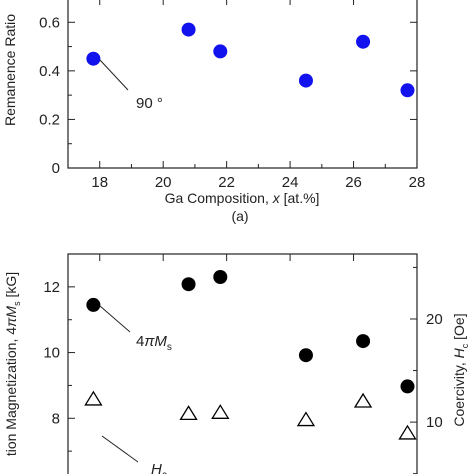  What do you see at coordinates (290, 182) in the screenshot?
I see `x-tick-label: 24` at bounding box center [290, 182].